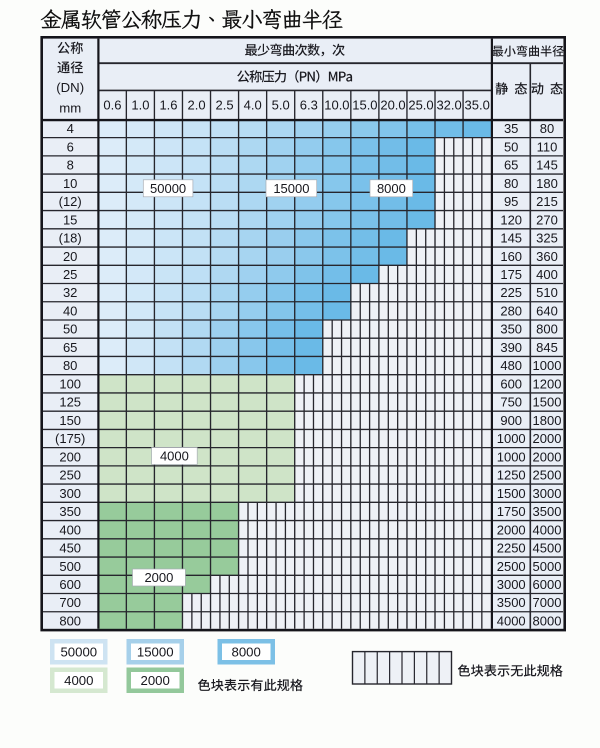 This screenshot has width=600, height=748. I want to click on svg-text: 6.3, so click(309, 105).